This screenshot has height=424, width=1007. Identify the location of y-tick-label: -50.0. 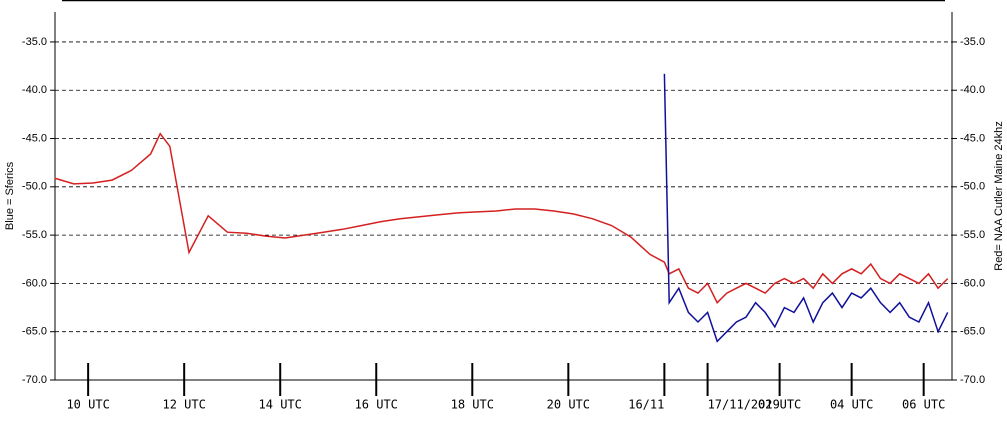
(34, 187).